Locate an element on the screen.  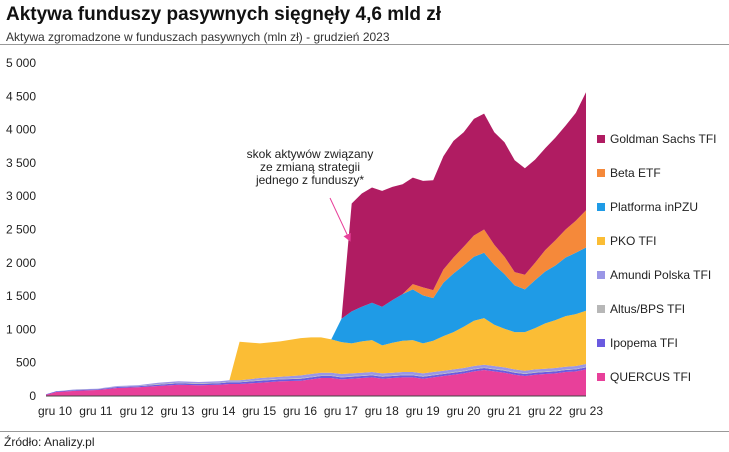
legend-label-altus-bps-tfi: Altus/BPS TFI is located at coordinates (647, 309).